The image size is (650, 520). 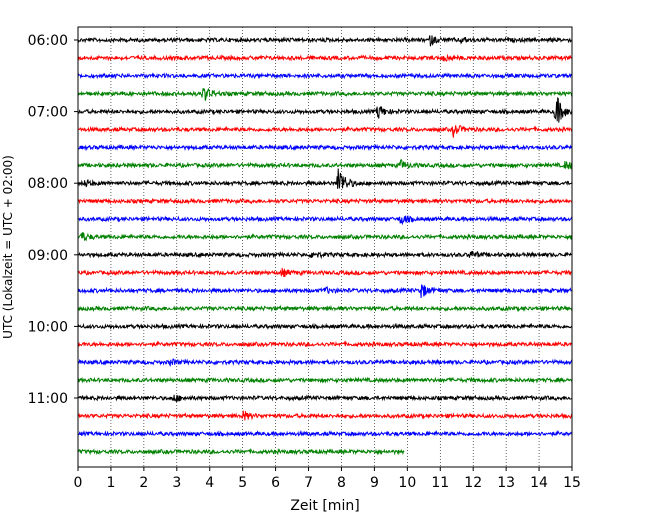 I want to click on x-tick-label: 8, so click(x=341, y=483).